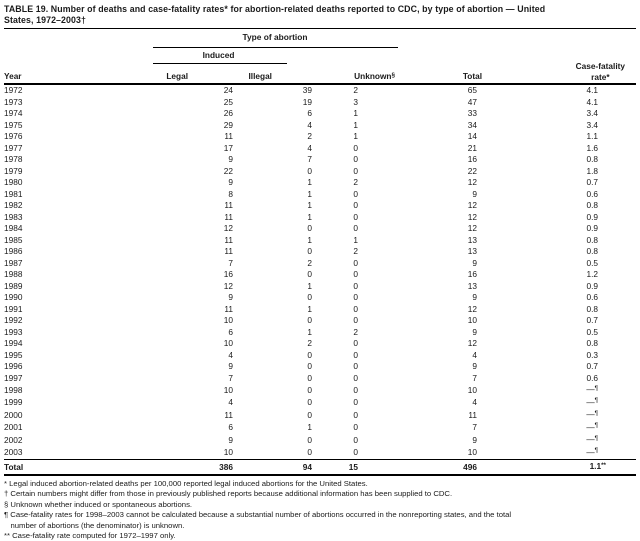 The image size is (640, 541). Describe the element at coordinates (228, 101) in the screenshot. I see `value-cell: 25` at that location.